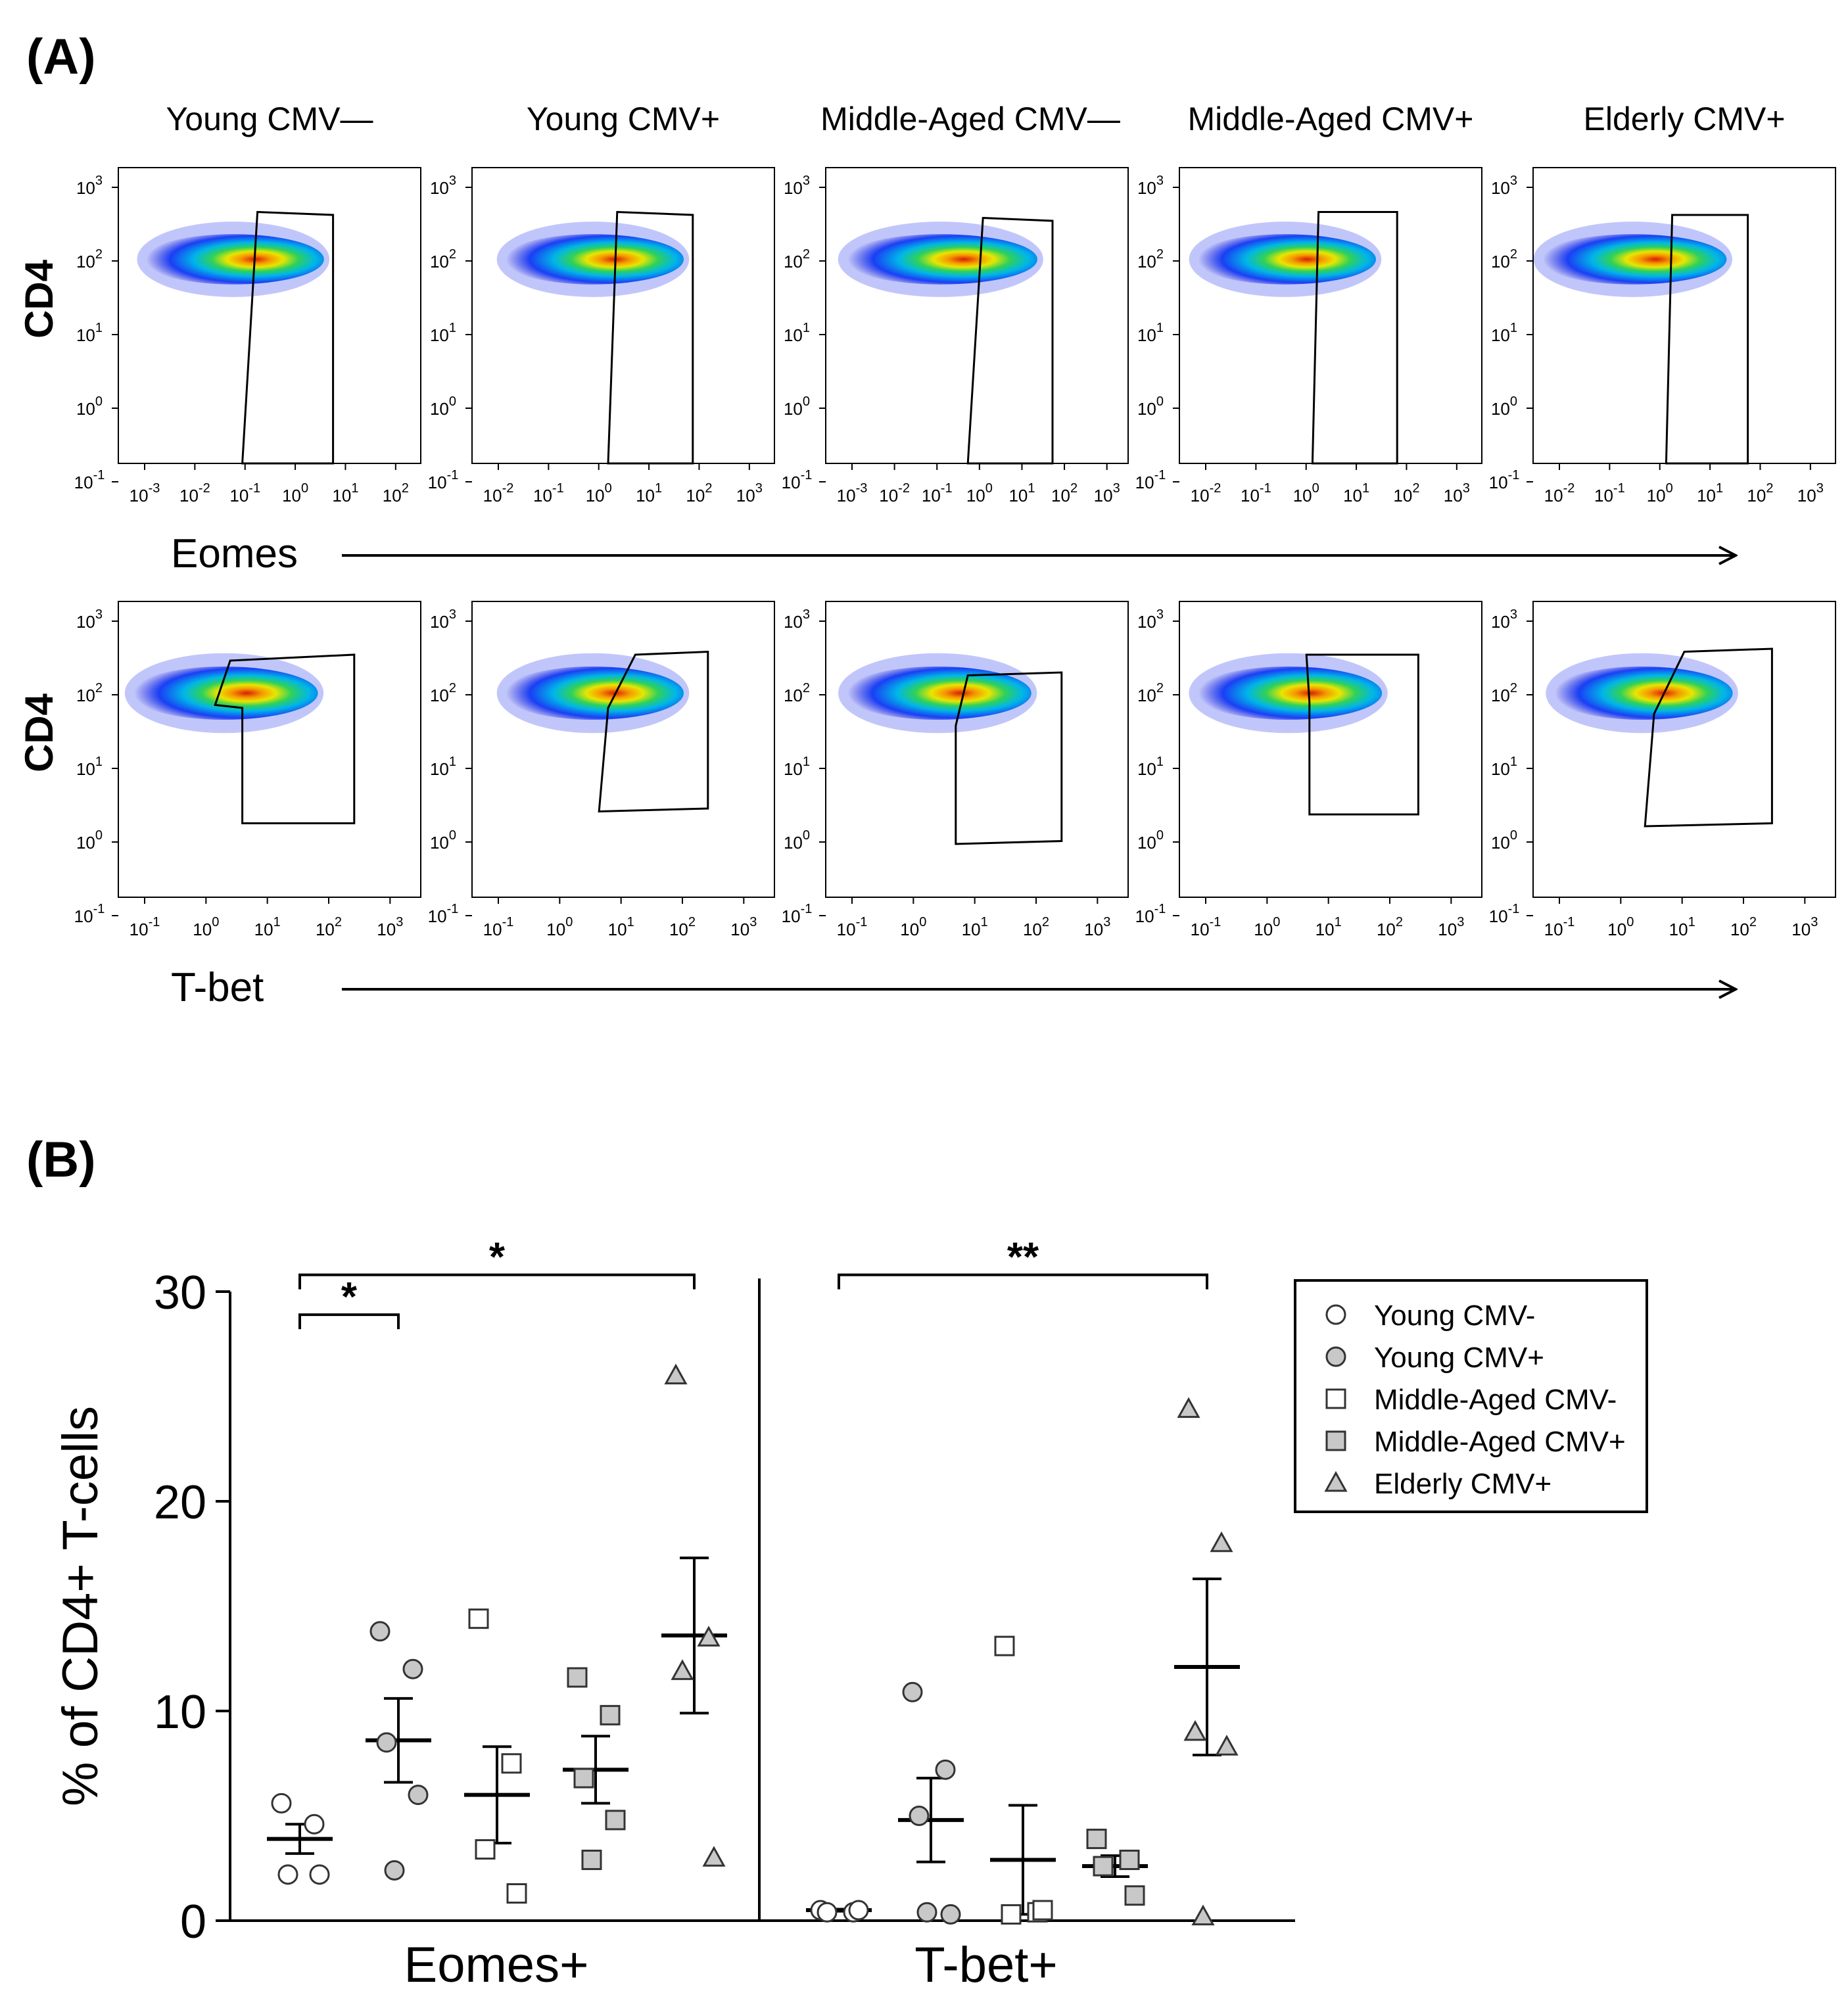 This screenshot has height=1991, width=1848. I want to click on category-label: Eomes+, so click(496, 1964).